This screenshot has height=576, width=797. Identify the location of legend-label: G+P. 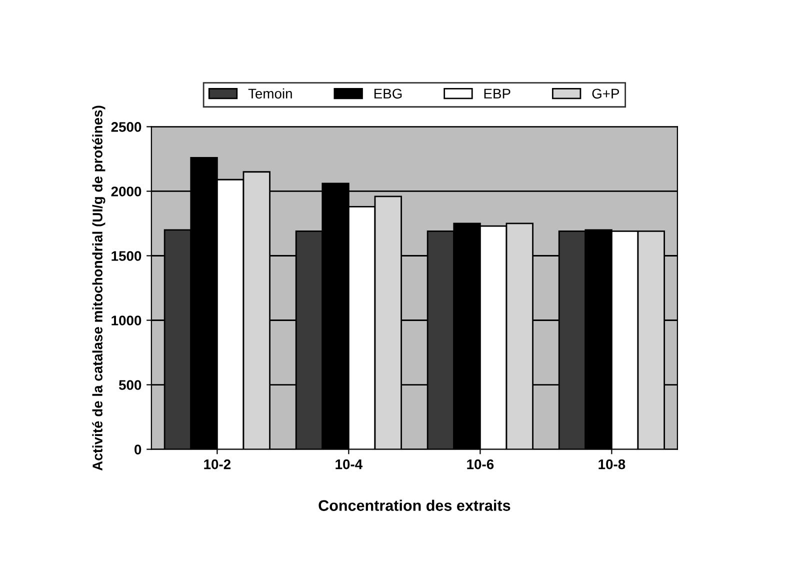
(606, 93).